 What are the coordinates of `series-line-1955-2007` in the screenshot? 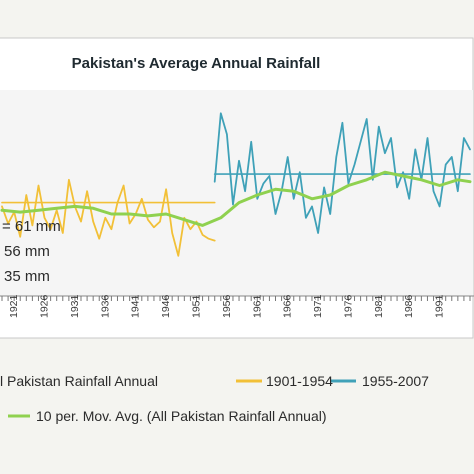 It's located at (342, 173).